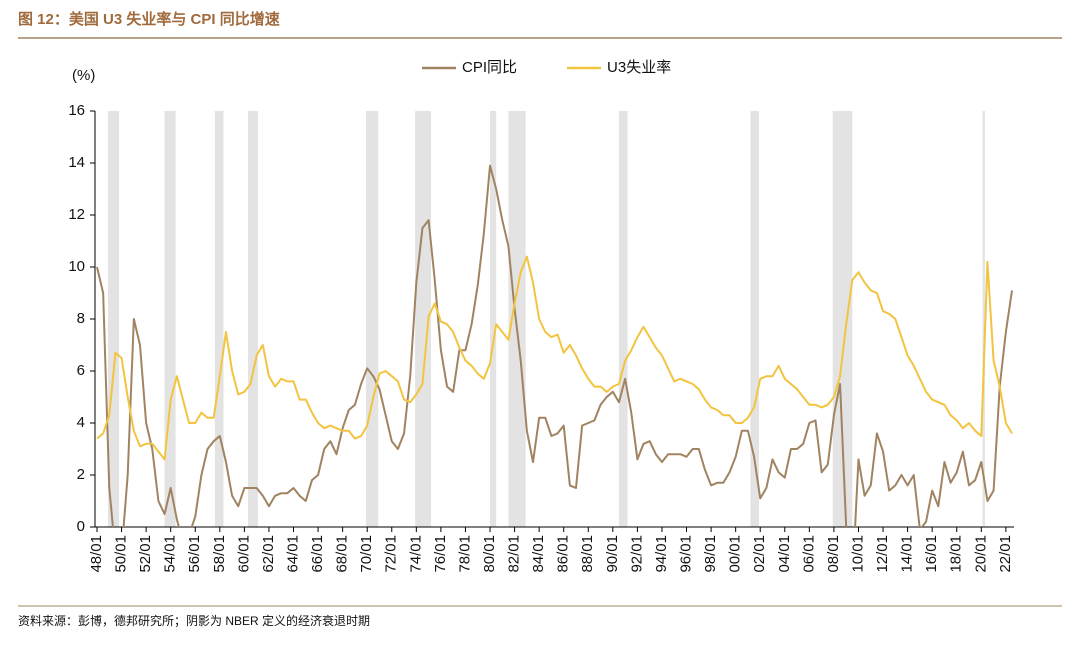 The image size is (1080, 648). What do you see at coordinates (366, 554) in the screenshot?
I see `x-tick-label: 70/01` at bounding box center [366, 554].